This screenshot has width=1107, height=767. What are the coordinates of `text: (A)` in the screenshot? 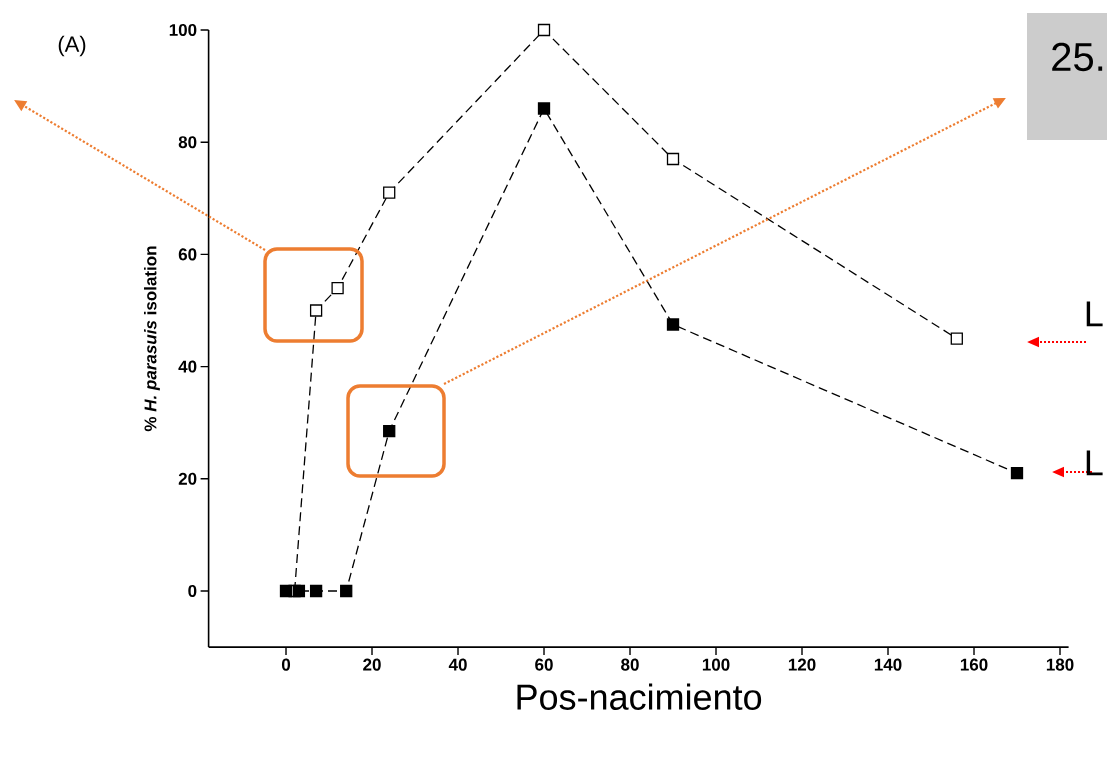 It's located at (72, 46).